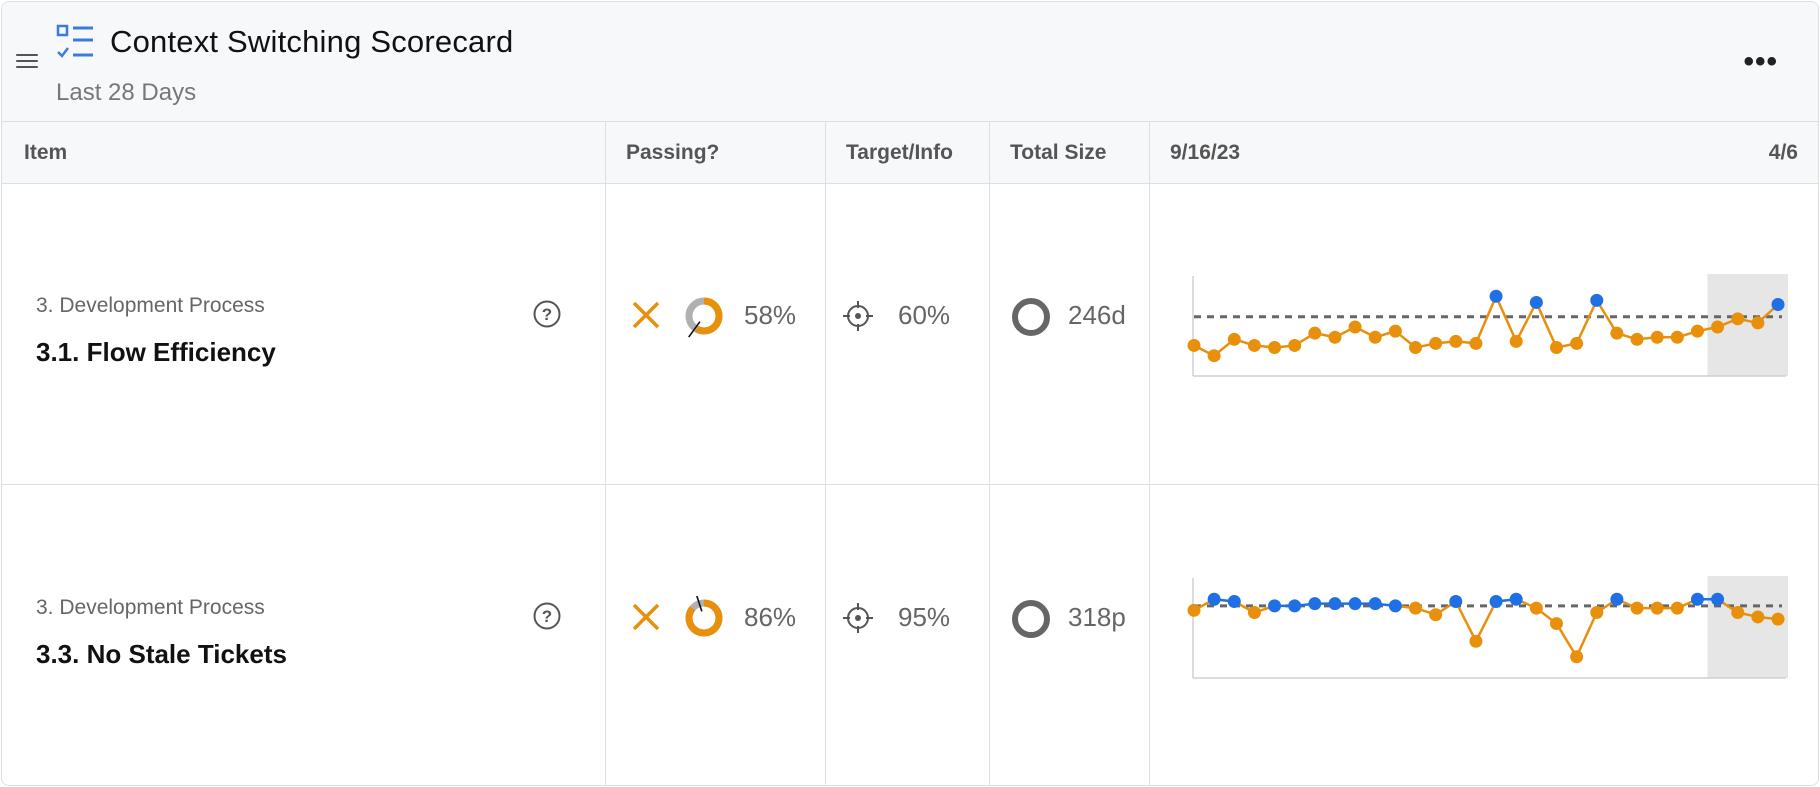 This screenshot has width=1820, height=787. Describe the element at coordinates (1783, 152) in the screenshot. I see `column-header-date-end: 4/6` at that location.